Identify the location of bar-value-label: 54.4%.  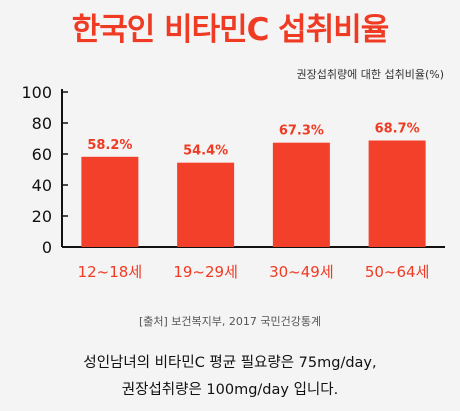
(205, 151).